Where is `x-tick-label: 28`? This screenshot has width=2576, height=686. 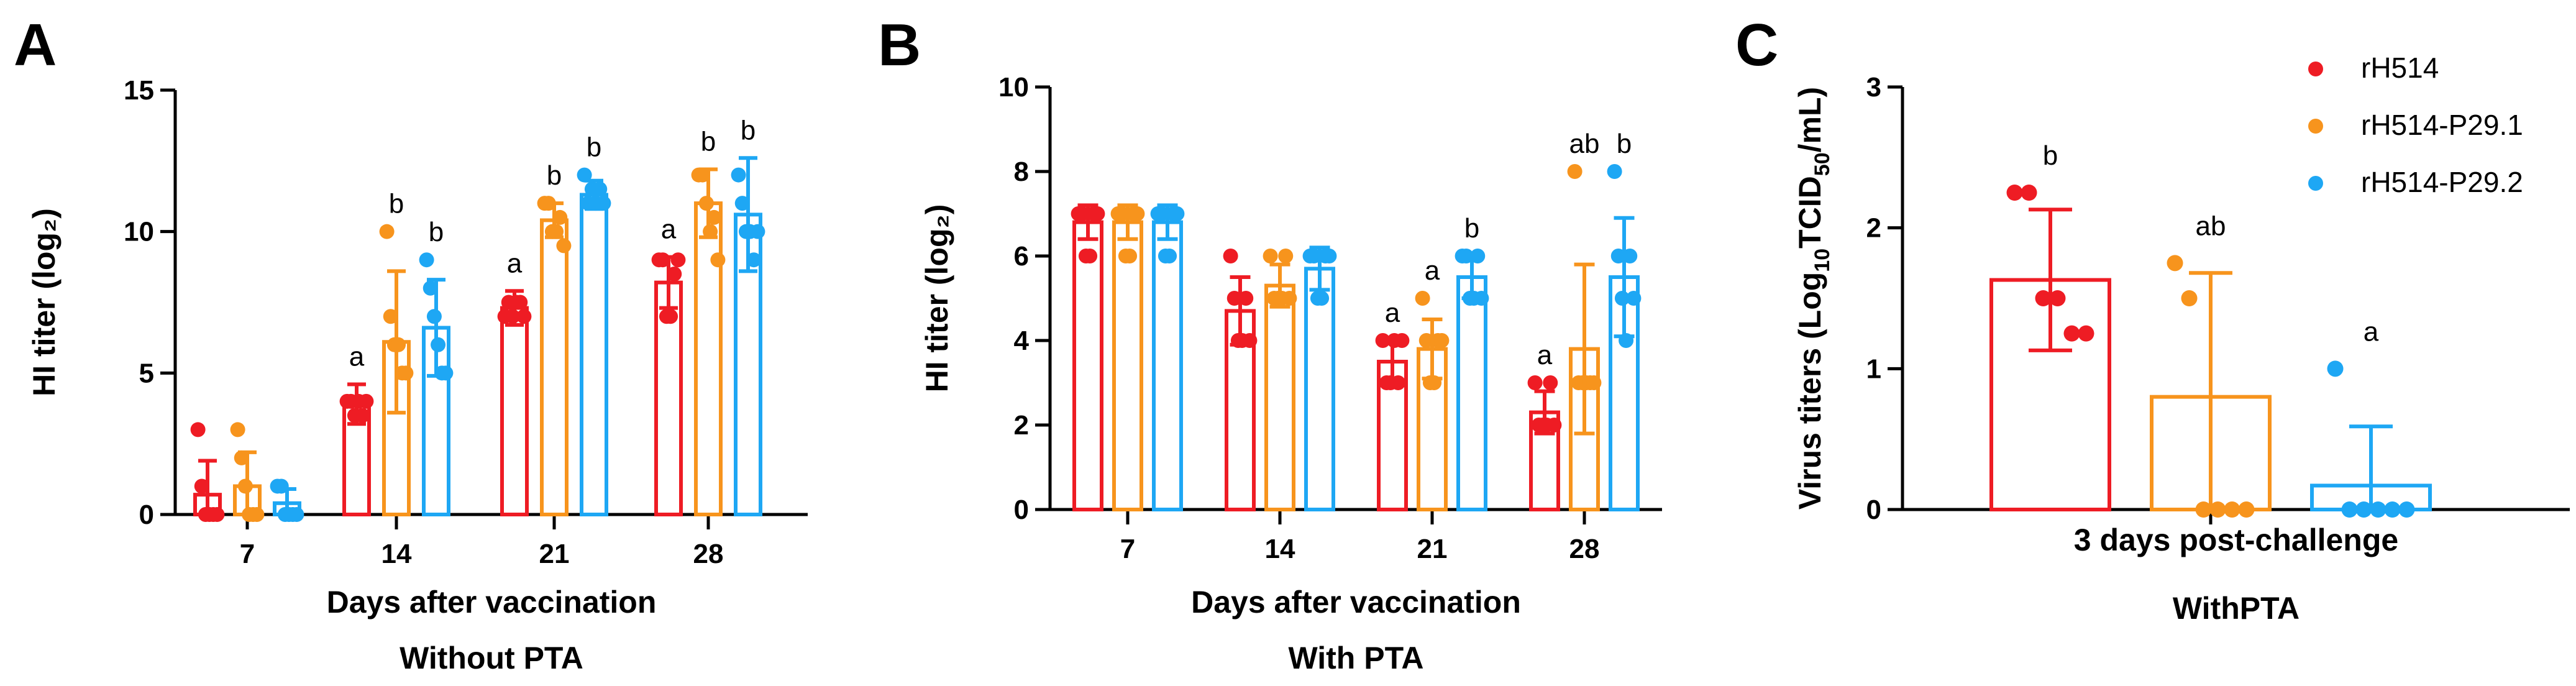
x-tick-label: 28 is located at coordinates (1584, 549).